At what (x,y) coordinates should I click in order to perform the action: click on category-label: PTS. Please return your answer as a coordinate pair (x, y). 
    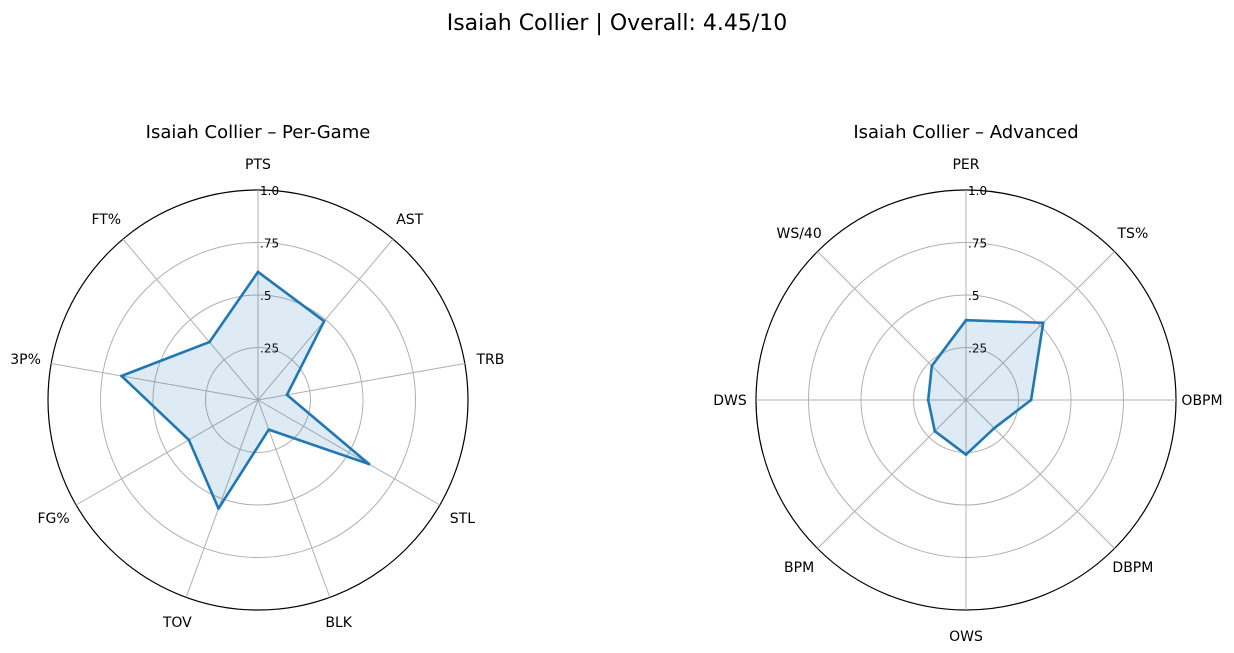
    Looking at the image, I should click on (258, 165).